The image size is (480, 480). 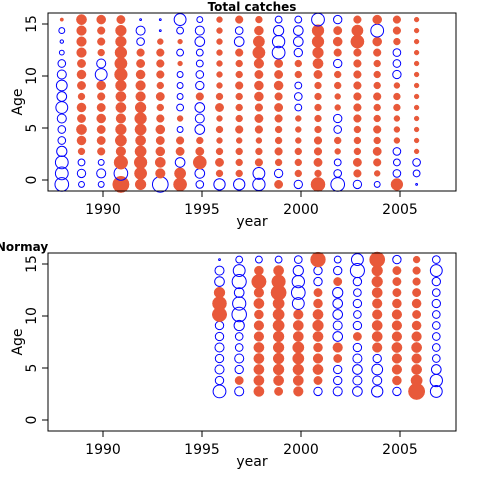 What do you see at coordinates (327, 325) in the screenshot?
I see `bubbles-normay` at bounding box center [327, 325].